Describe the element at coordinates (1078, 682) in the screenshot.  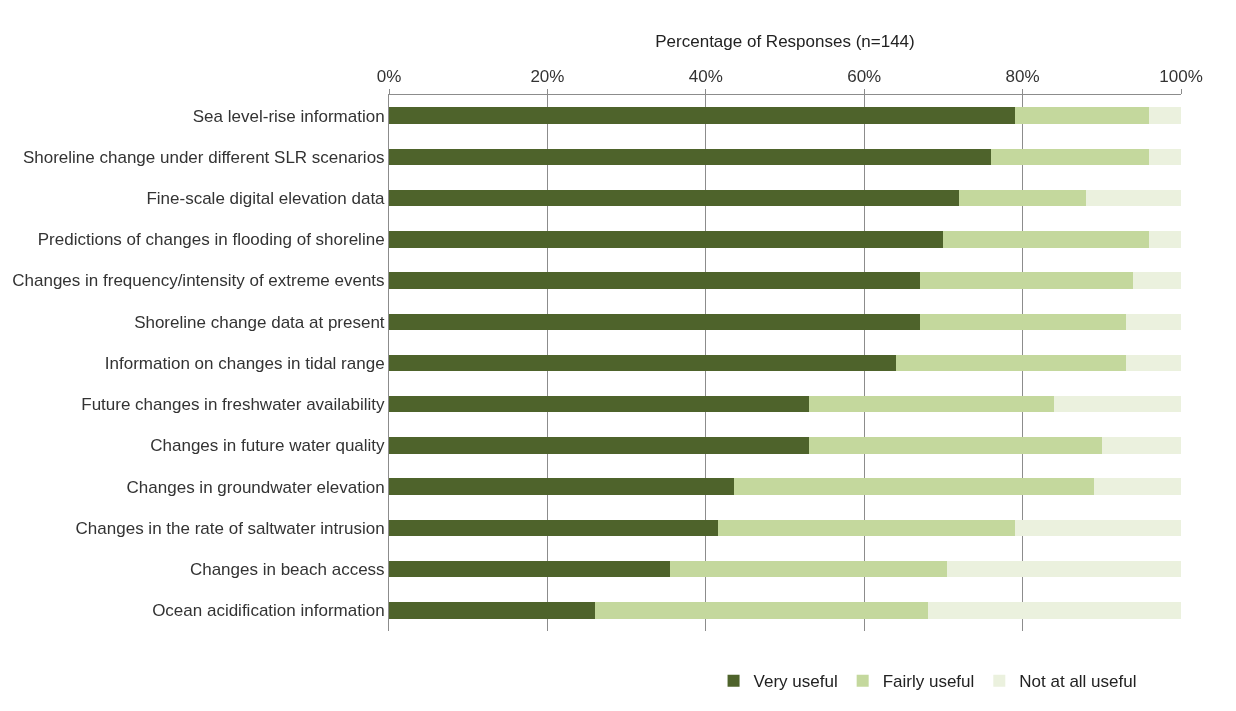
I see `legend-label: Not at all useful` at that location.